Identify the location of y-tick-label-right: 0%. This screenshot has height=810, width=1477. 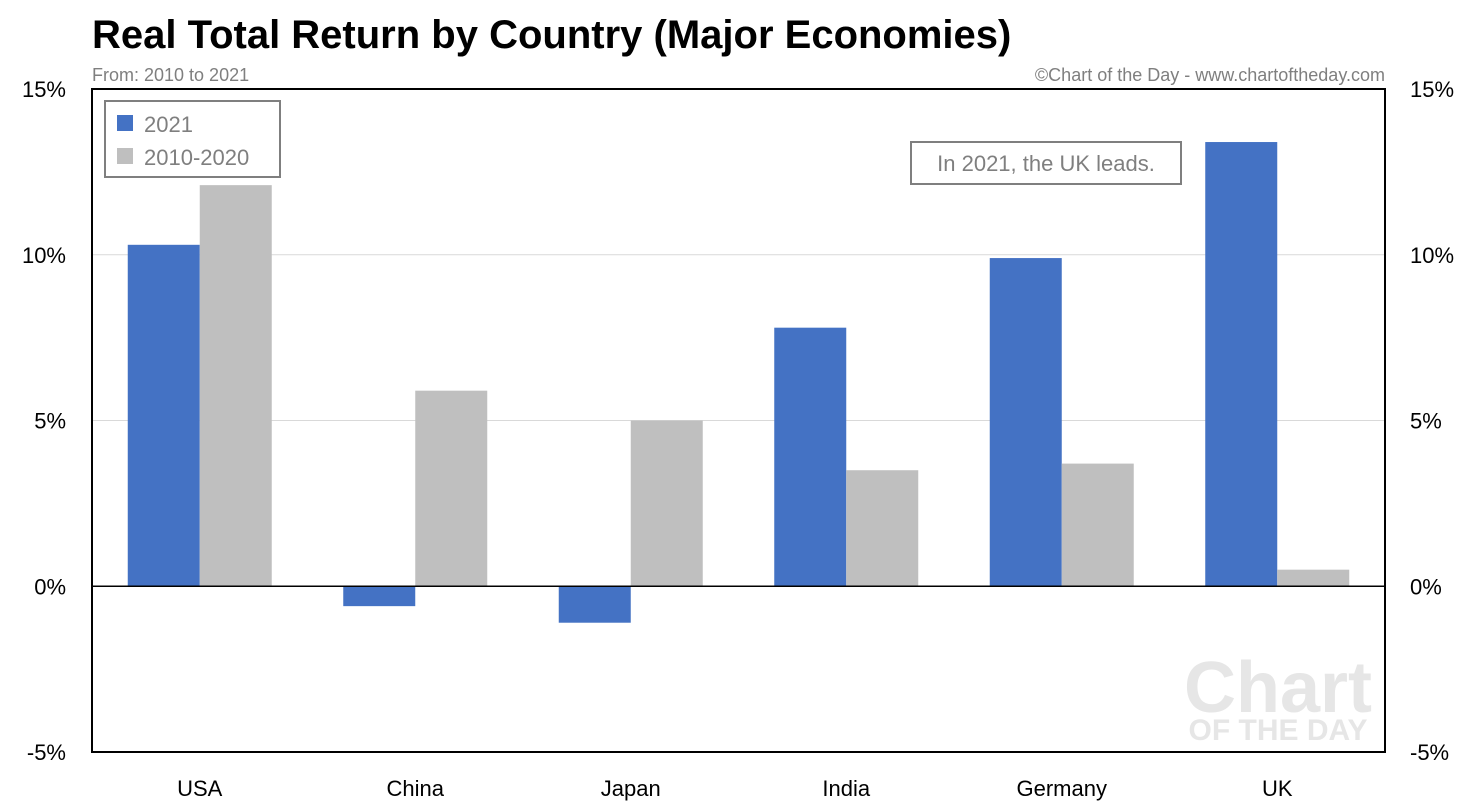
(1426, 586).